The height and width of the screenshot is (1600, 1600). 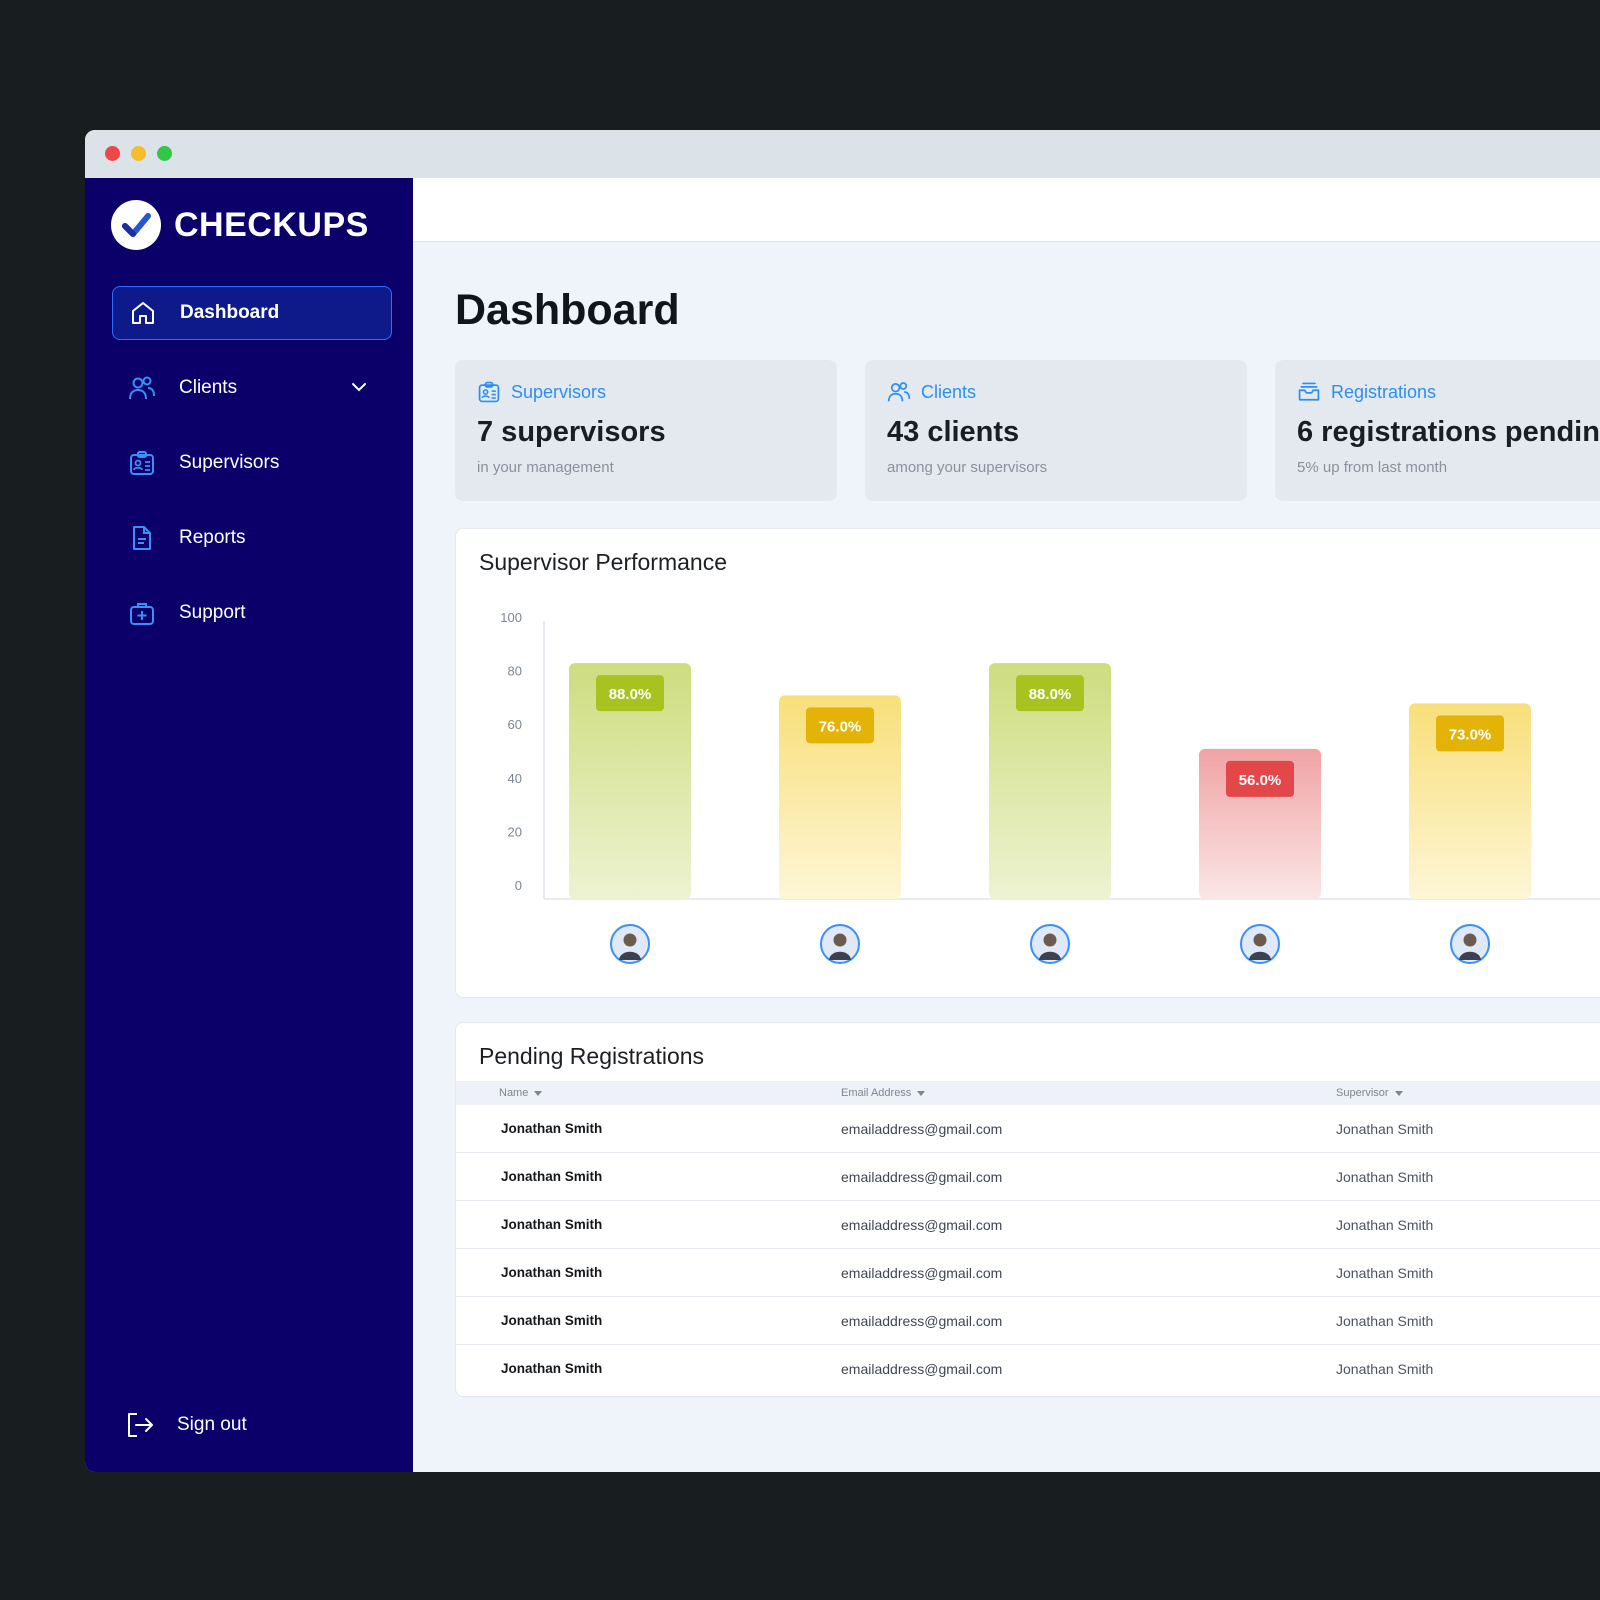 I want to click on stat-value: 6 registrations pending, so click(x=1448, y=432).